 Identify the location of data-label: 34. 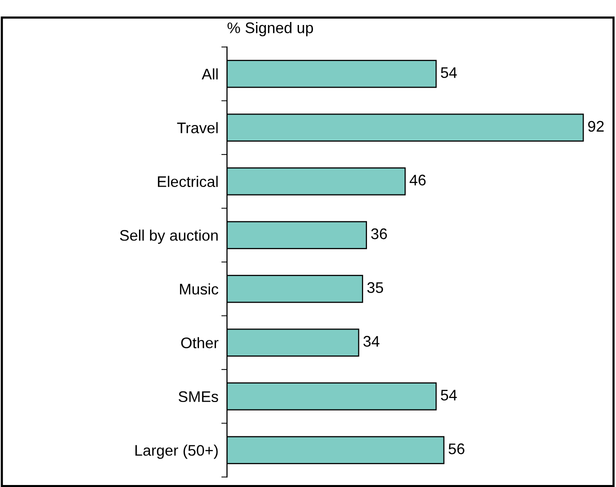
(371, 341).